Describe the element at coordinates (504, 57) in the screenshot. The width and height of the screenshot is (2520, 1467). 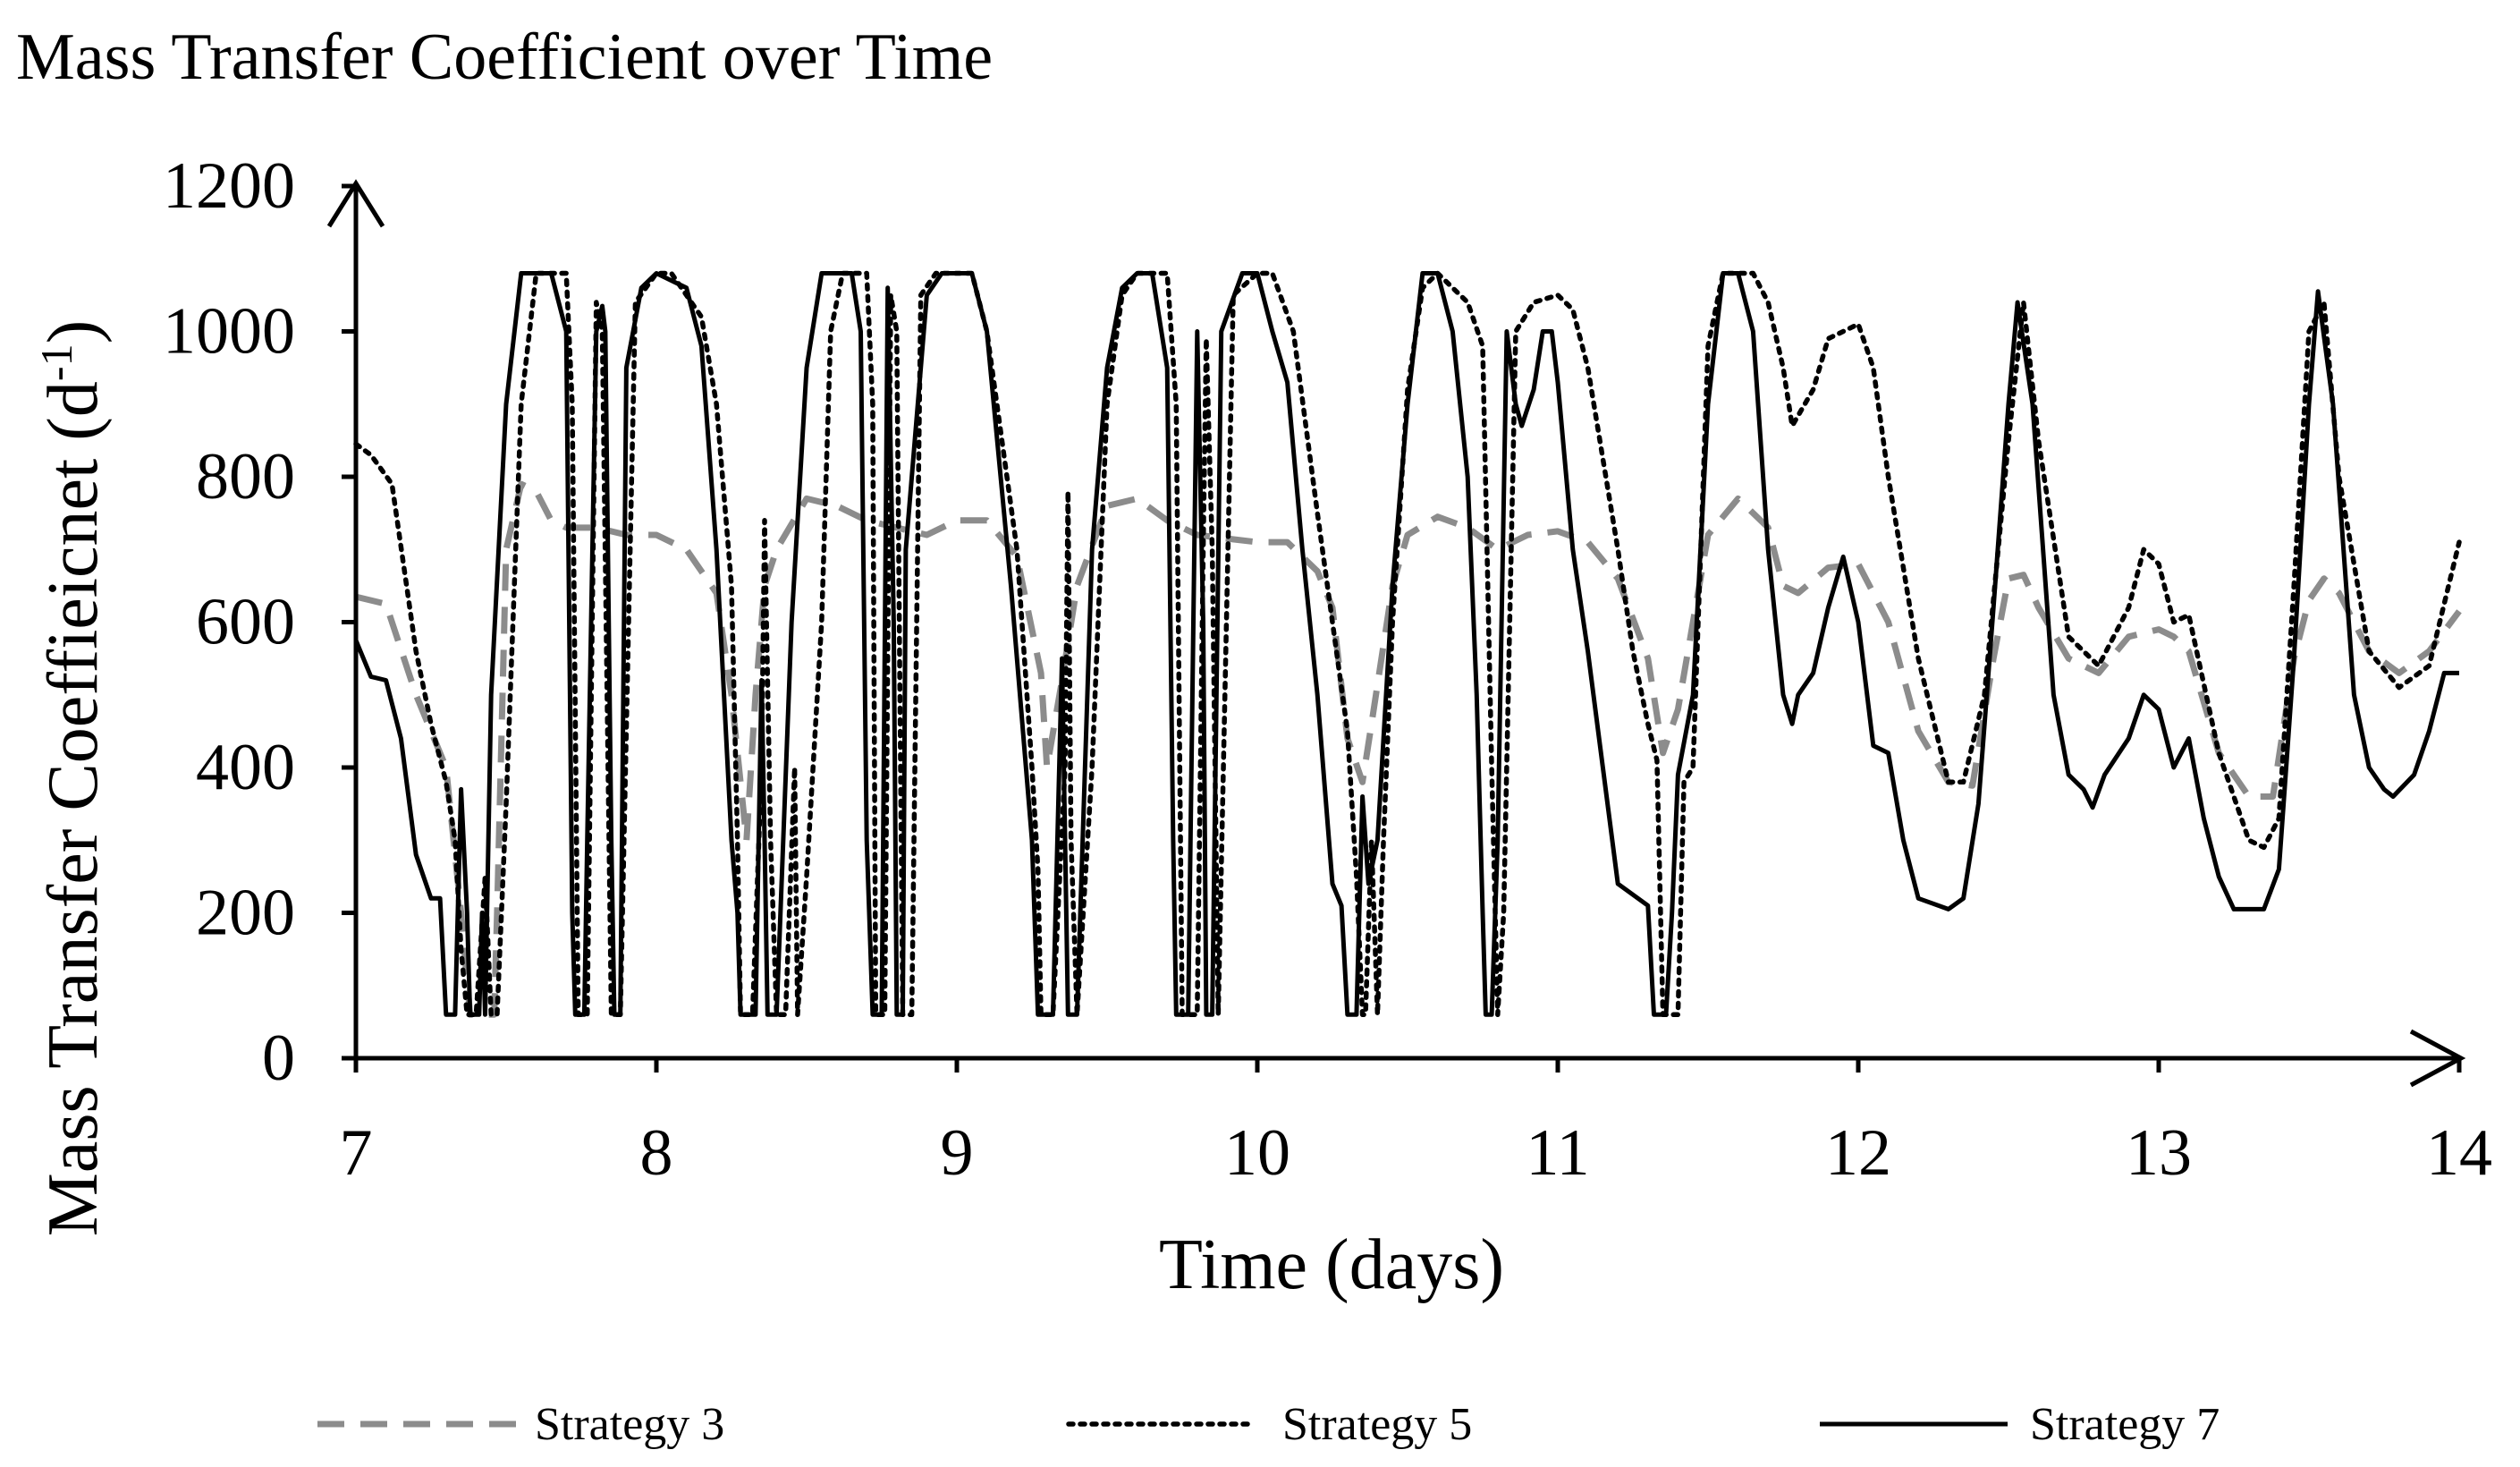
I see `chart-title: Mass Transfer Coefficient over Time` at that location.